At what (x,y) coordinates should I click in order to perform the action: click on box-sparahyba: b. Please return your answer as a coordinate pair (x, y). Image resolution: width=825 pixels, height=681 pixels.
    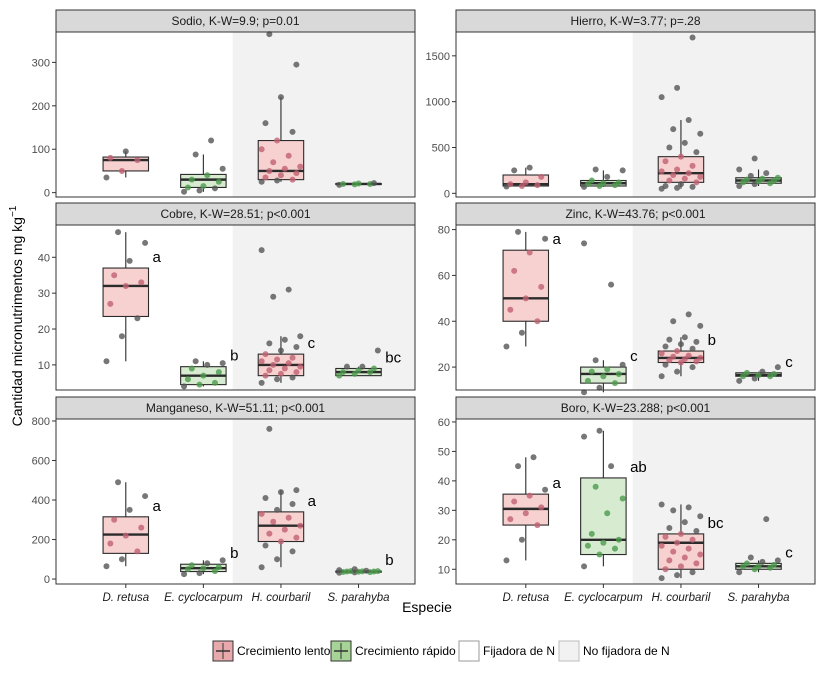
    Looking at the image, I should click on (364, 564).